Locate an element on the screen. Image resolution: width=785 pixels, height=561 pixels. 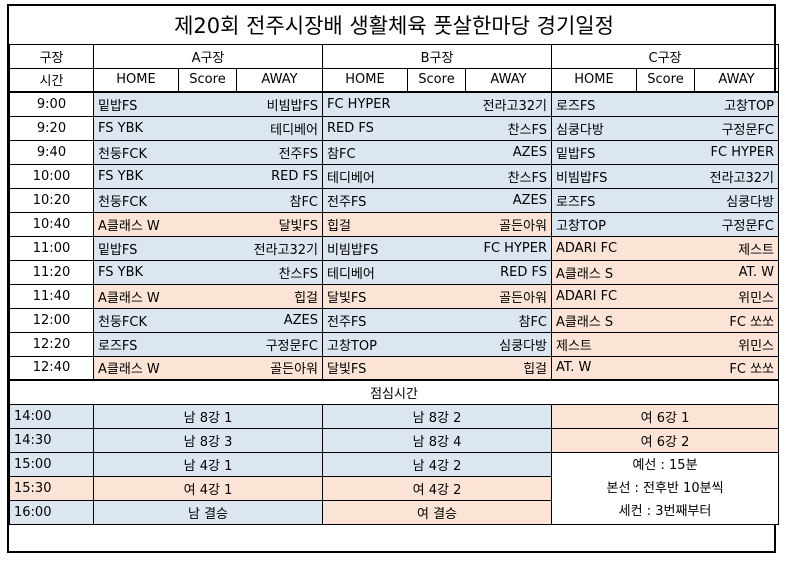
home-team: 전주FS is located at coordinates (365, 200).